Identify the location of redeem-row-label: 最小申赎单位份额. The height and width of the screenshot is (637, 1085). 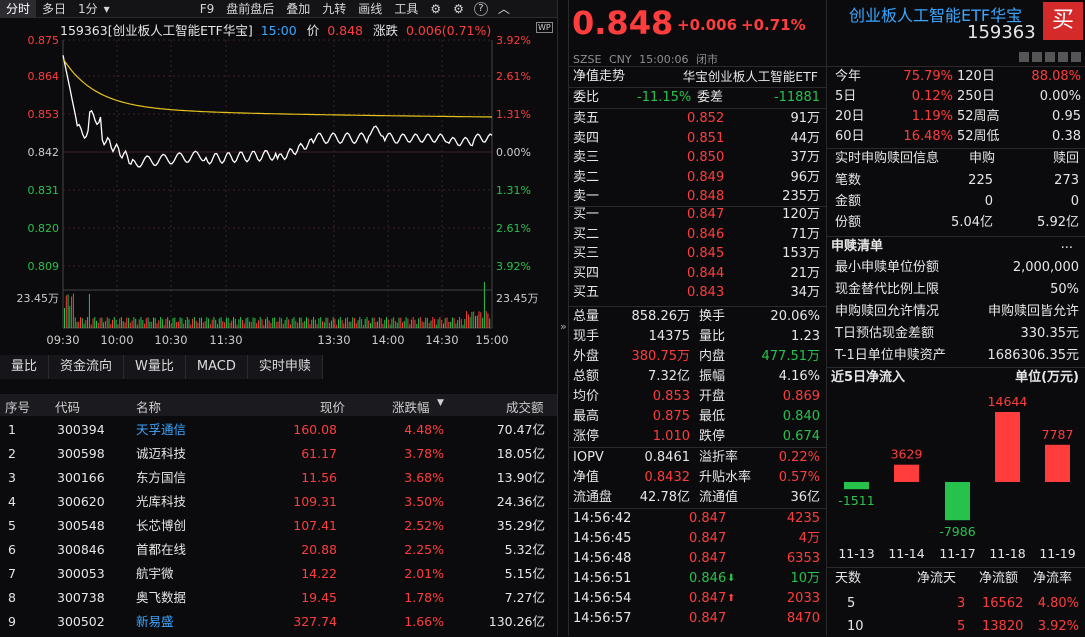
(887, 267).